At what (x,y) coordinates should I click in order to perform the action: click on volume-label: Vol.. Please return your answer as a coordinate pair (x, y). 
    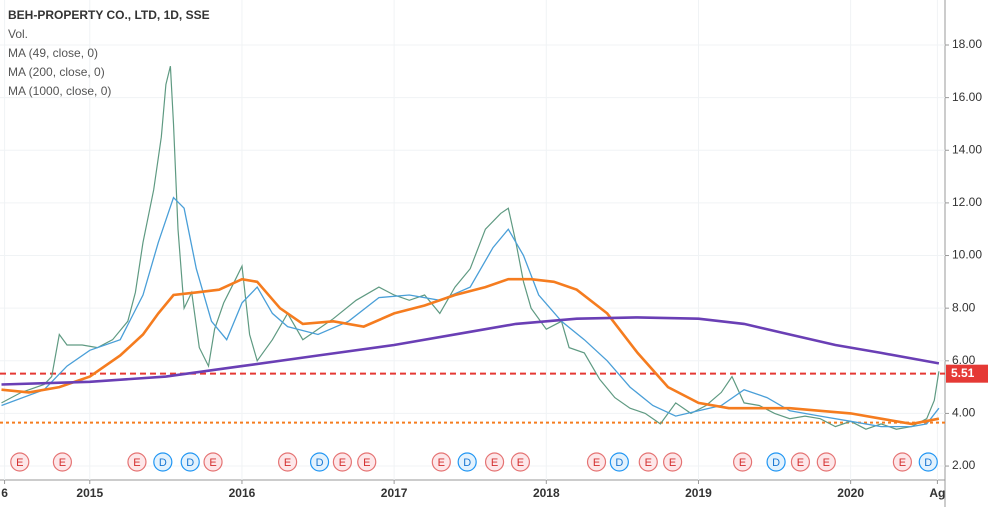
    Looking at the image, I should click on (18, 34).